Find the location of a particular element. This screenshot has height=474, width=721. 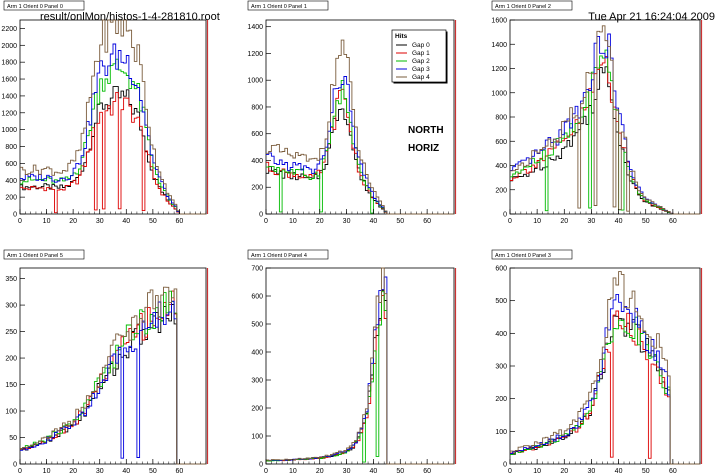

y-tick-label: 150 is located at coordinates (11, 385).